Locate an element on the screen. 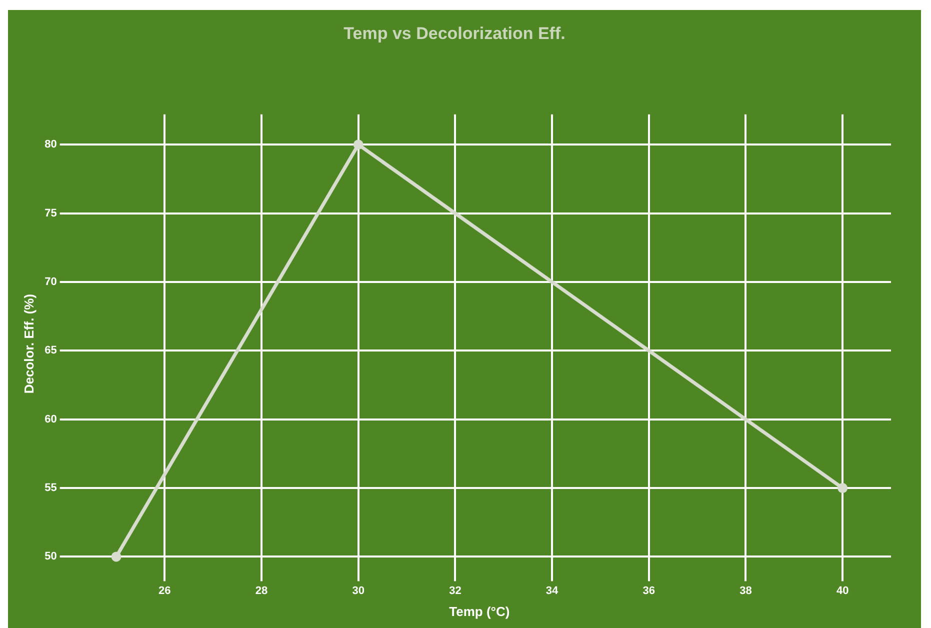  x-tick-label: 34 is located at coordinates (553, 590).